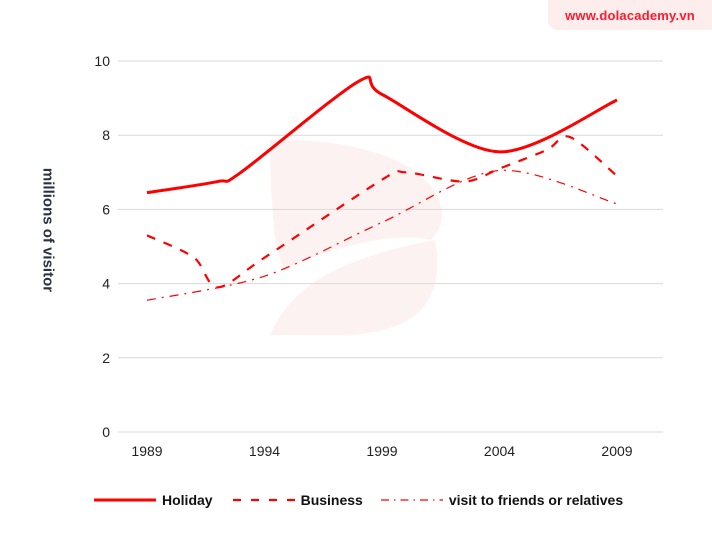  I want to click on x-tick-label: 1994, so click(264, 451).